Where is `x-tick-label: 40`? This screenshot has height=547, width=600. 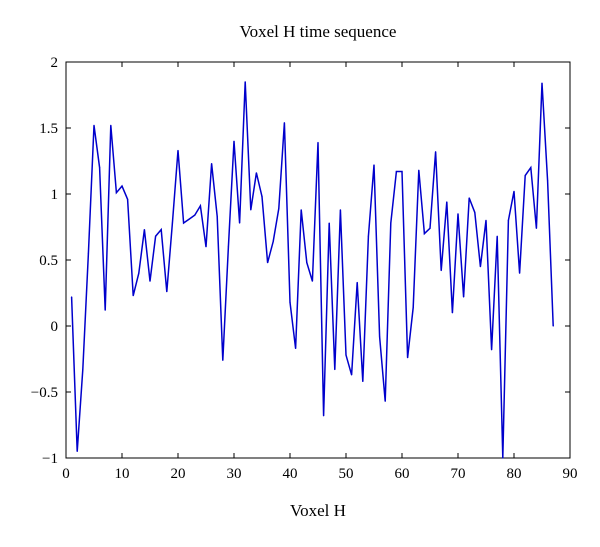
x-tick-label: 40 is located at coordinates (290, 474).